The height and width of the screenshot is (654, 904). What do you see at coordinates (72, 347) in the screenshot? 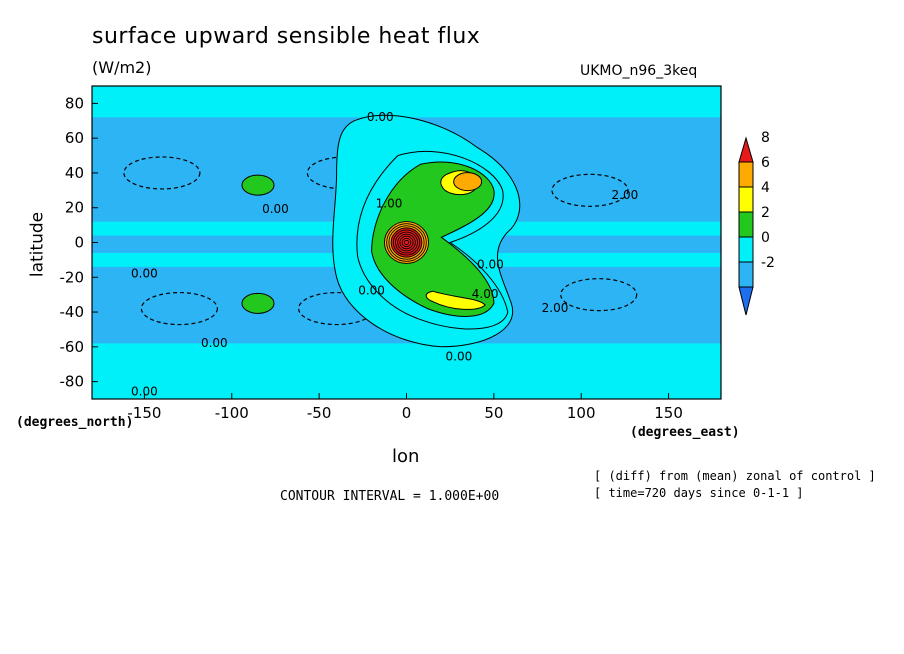
I see `y-tick-label: -60` at bounding box center [72, 347].